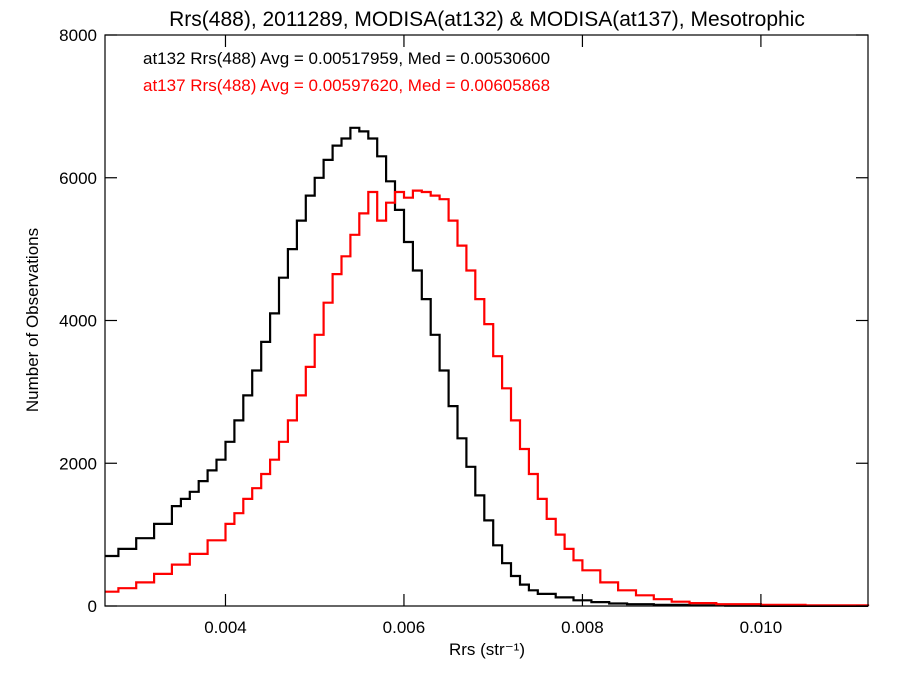  Describe the element at coordinates (78, 321) in the screenshot. I see `y-tick-label: 4000` at that location.